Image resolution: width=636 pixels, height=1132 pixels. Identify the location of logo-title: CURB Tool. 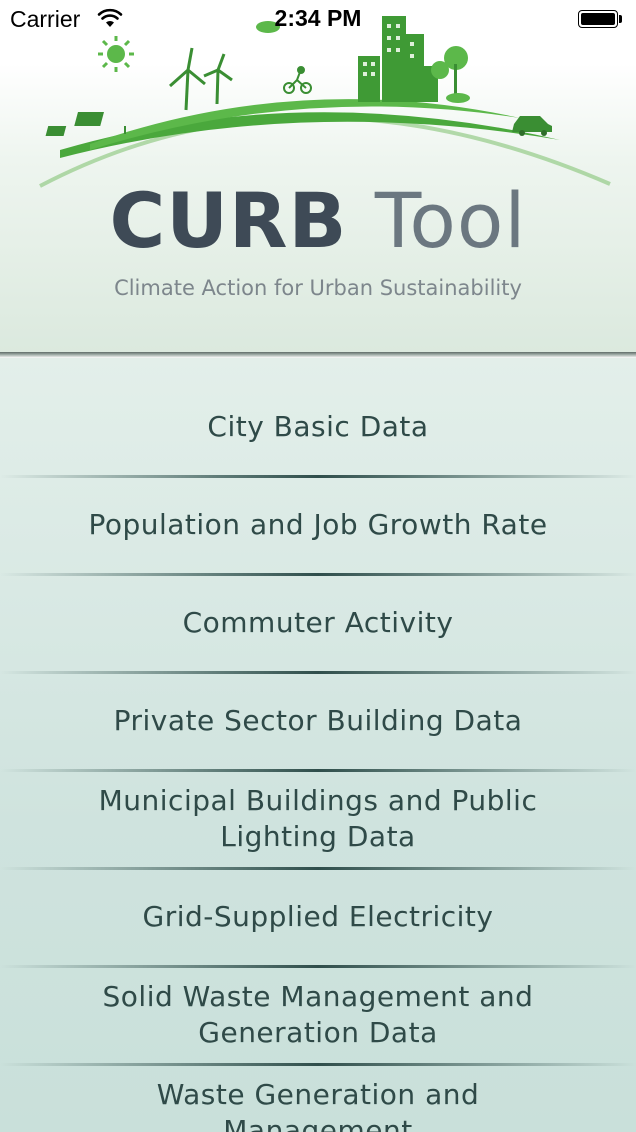
(318, 220).